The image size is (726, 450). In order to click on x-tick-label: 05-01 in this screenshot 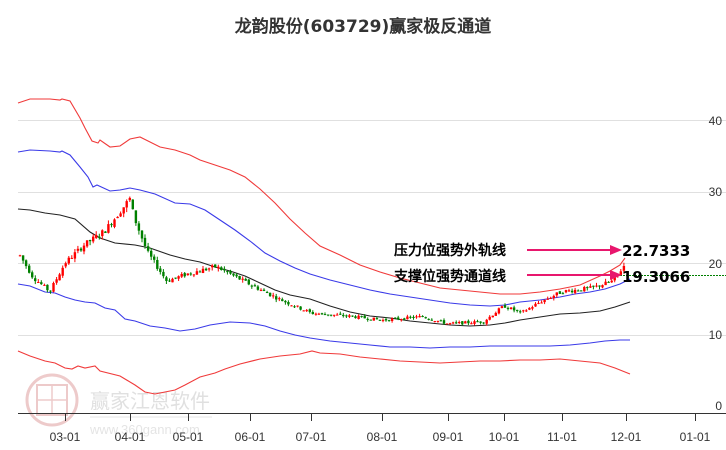, I will do `click(188, 437)`.